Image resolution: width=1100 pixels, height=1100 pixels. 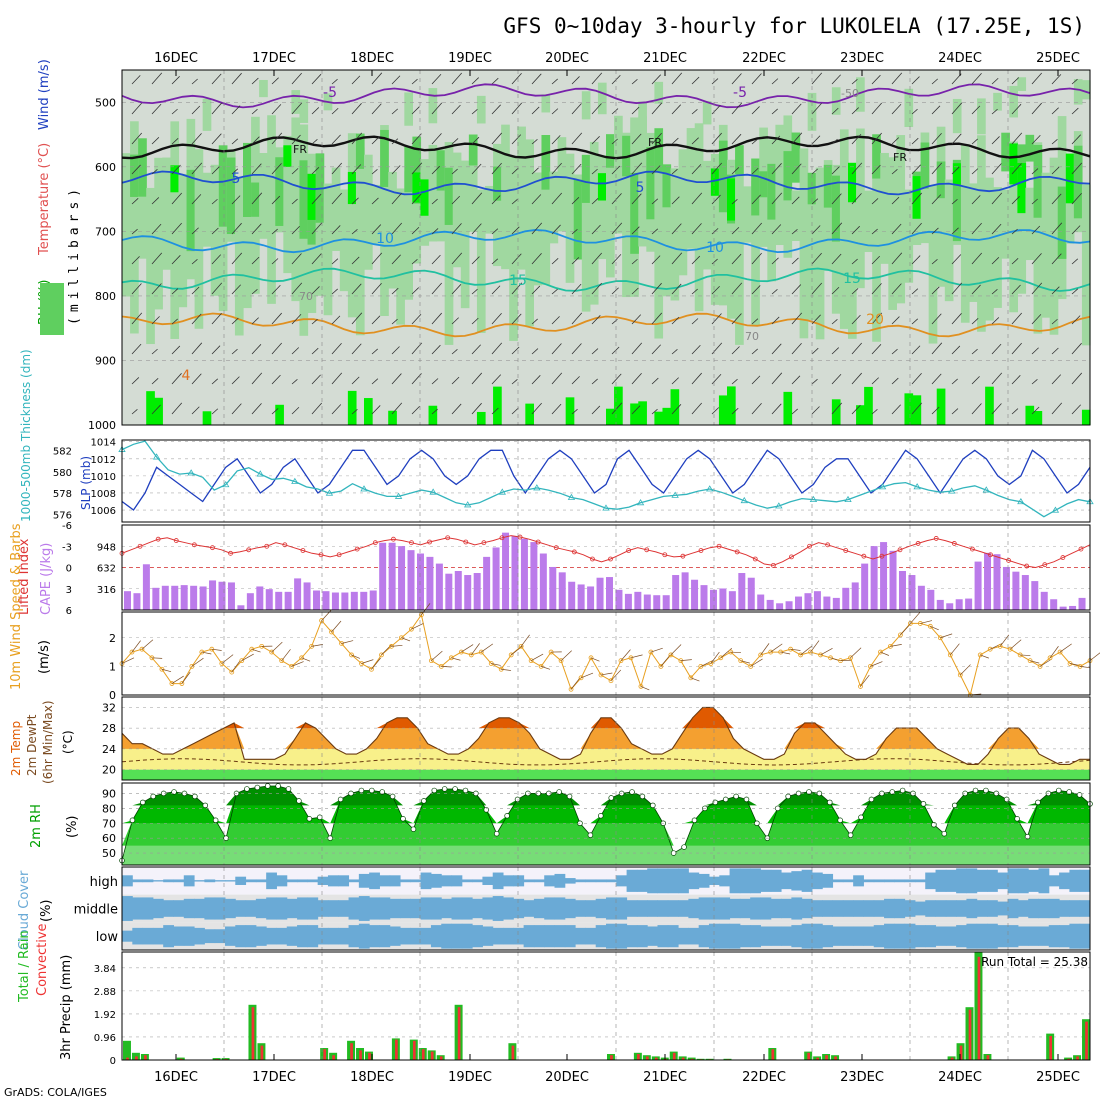 I want to click on wind-axis-title: 10m Wind Speed & Barbs (m/s), so click(x=30, y=606).